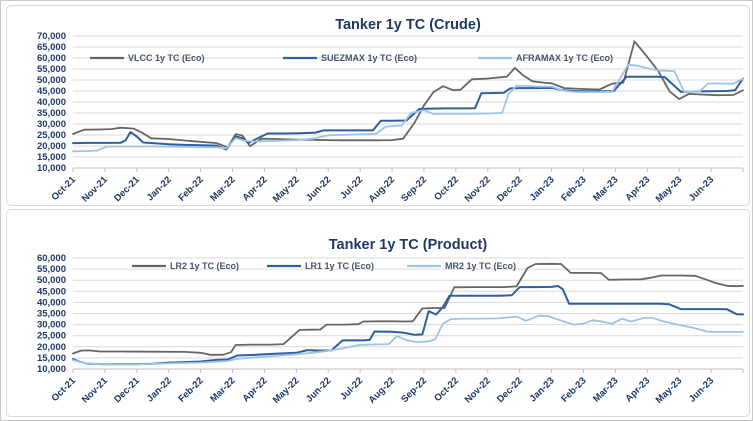  Describe the element at coordinates (369, 58) in the screenshot. I see `legend-label: SUEZMAX 1y TC (Eco)` at that location.